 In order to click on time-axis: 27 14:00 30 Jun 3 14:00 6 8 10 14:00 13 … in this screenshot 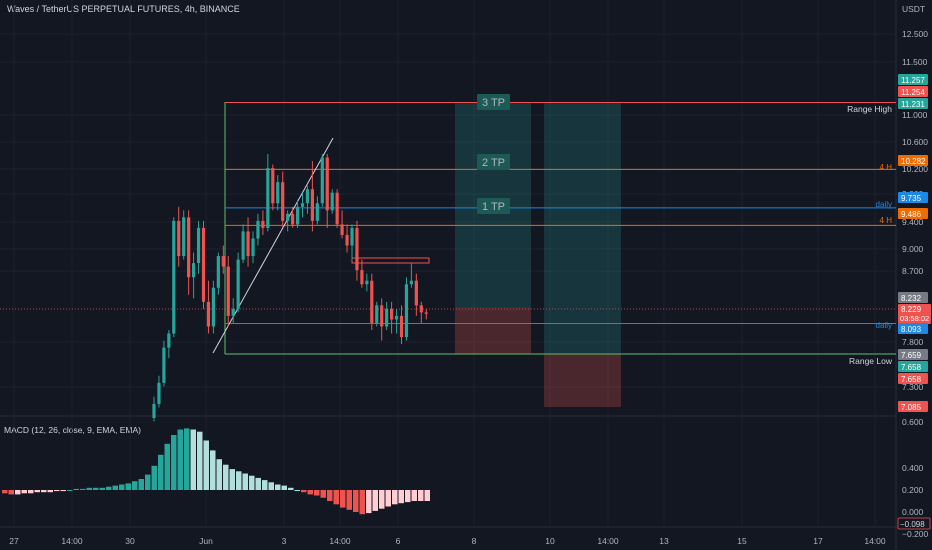, I will do `click(447, 541)`.